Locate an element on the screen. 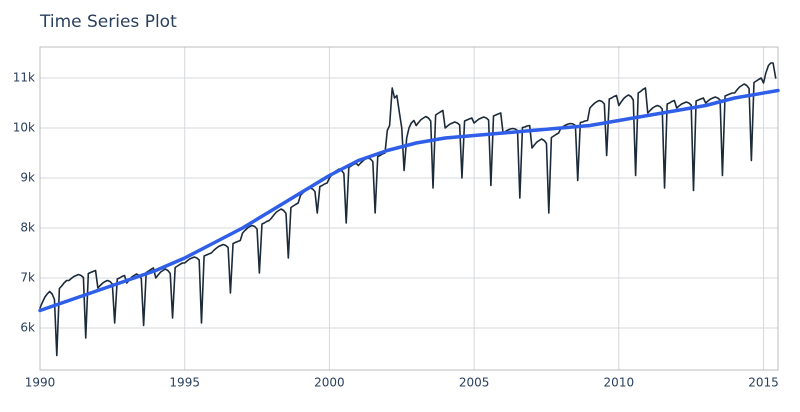 The width and height of the screenshot is (800, 412). y-tick-label: 10k is located at coordinates (24, 128).